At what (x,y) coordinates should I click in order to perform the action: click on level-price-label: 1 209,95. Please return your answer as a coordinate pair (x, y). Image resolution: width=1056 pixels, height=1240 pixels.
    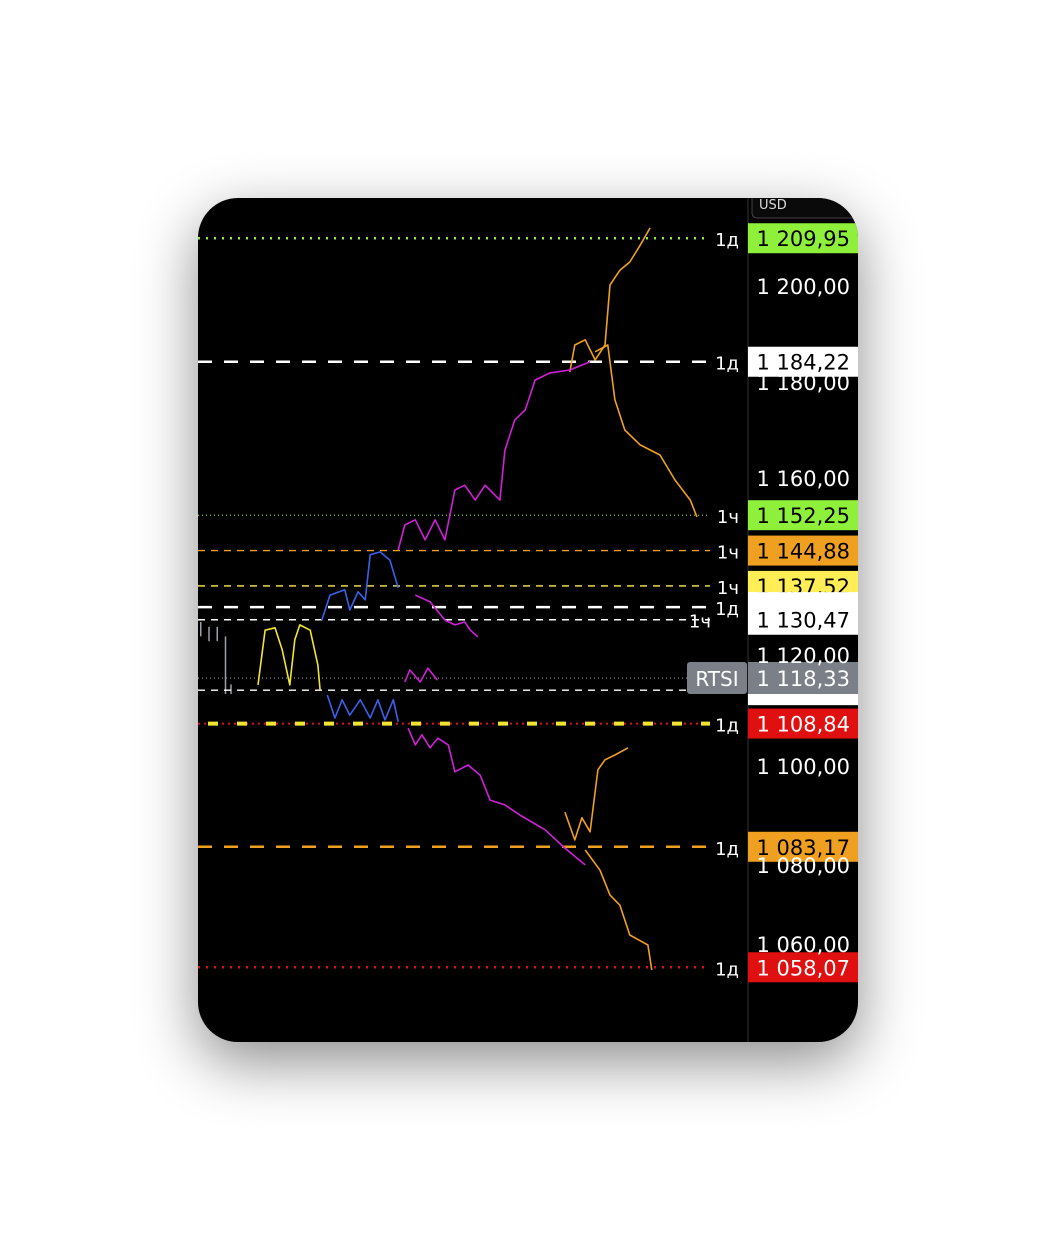
    Looking at the image, I should click on (803, 239).